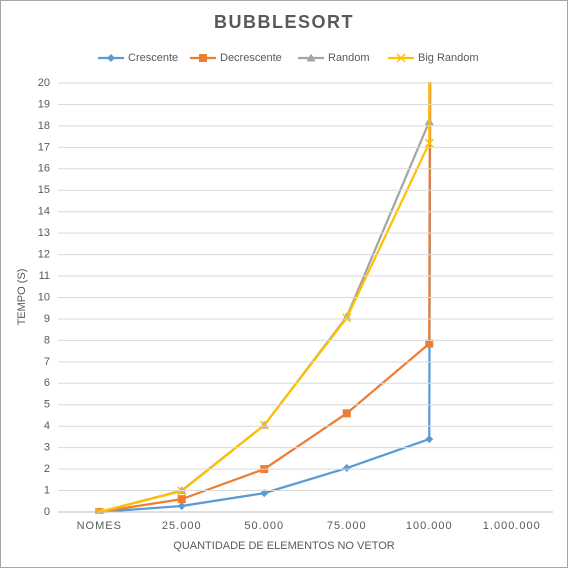 Image resolution: width=568 pixels, height=568 pixels. I want to click on y-tick-label: 7, so click(47, 362).